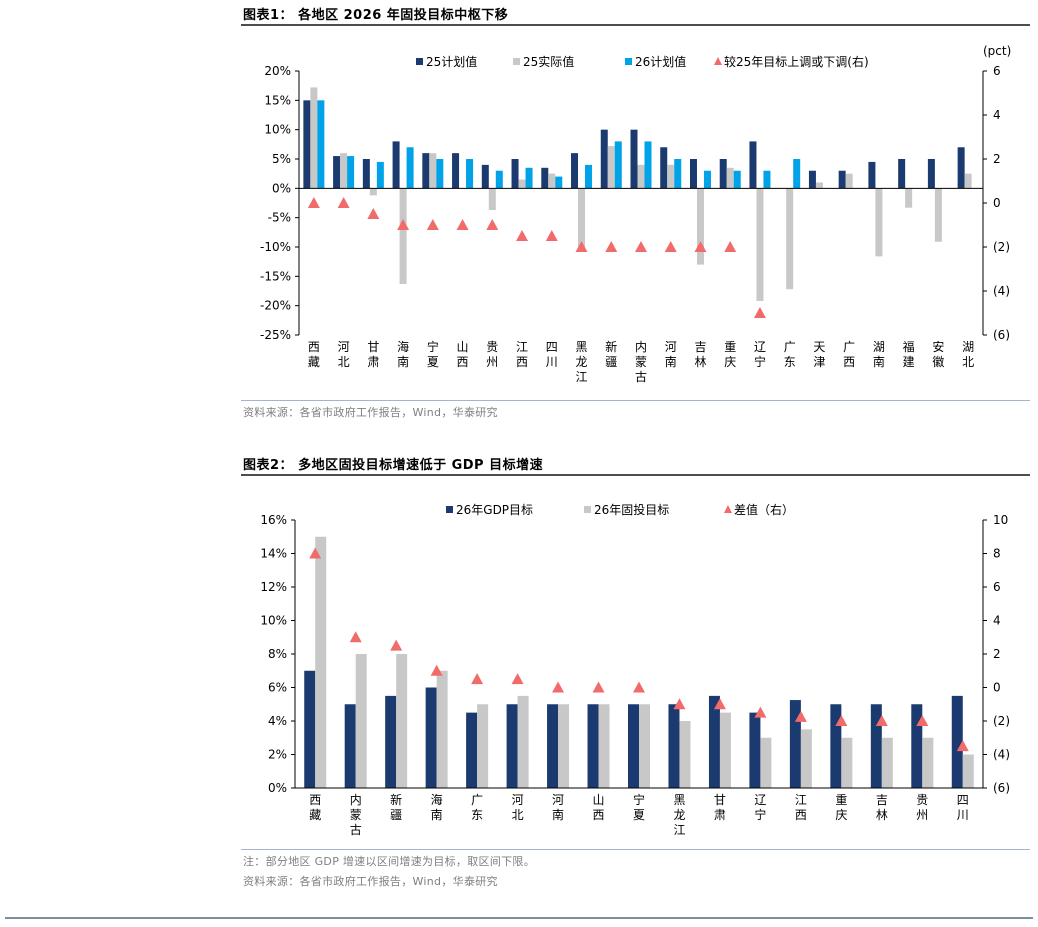 This screenshot has width=1038, height=927. Describe the element at coordinates (909, 354) in the screenshot. I see `fig1-category-label: 福建` at that location.